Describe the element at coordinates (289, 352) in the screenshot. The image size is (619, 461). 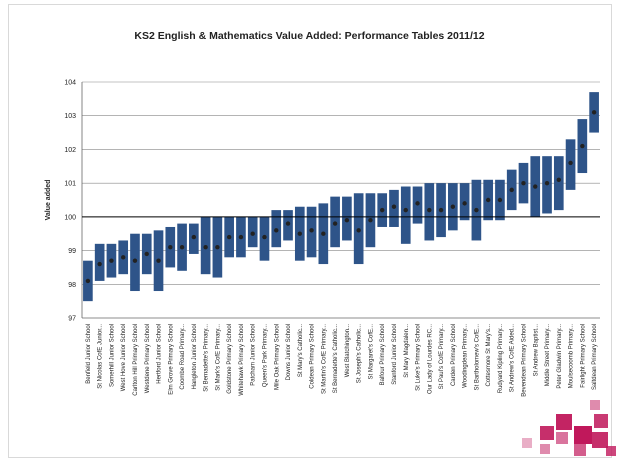
I see `school-label: Downs Junior School` at that location.